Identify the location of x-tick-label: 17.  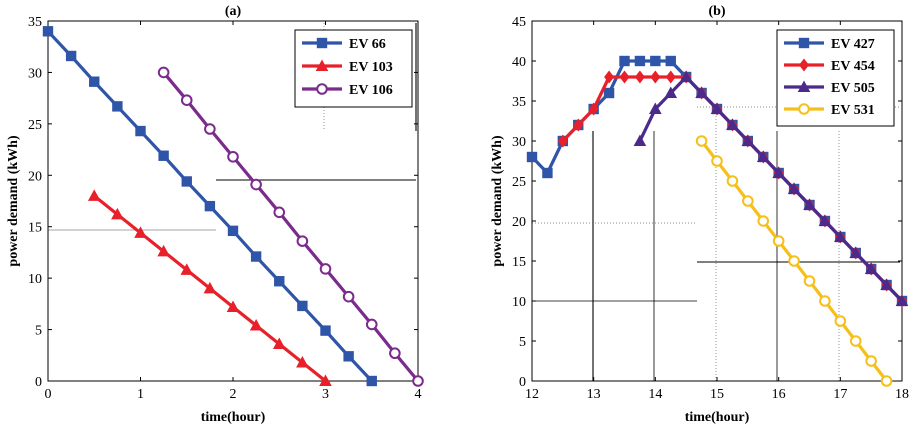
(840, 394).